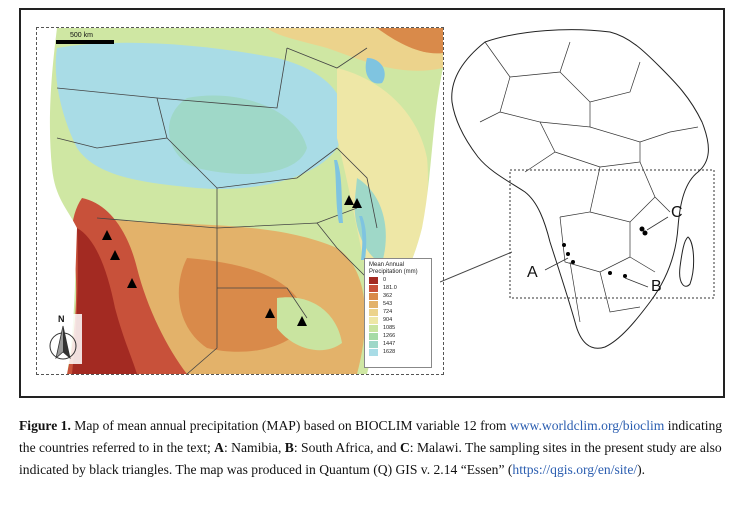 This screenshot has width=750, height=515. I want to click on madagascar, so click(687, 261).